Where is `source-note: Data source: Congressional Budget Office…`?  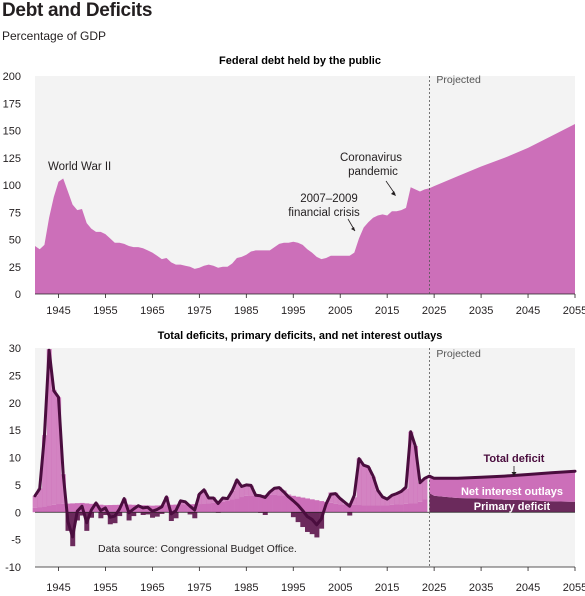 source-note: Data source: Congressional Budget Office… is located at coordinates (197, 549).